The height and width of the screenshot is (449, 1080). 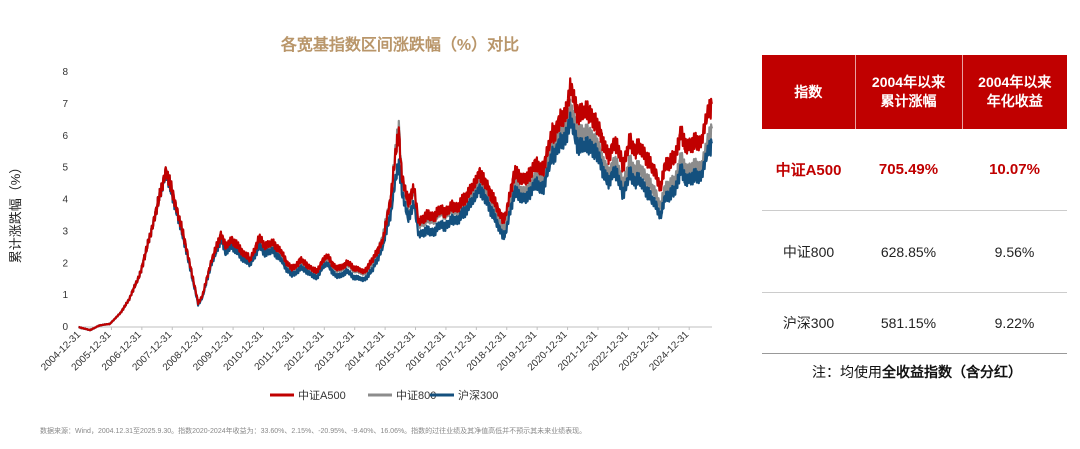 What do you see at coordinates (65, 168) in the screenshot?
I see `y-tick-label: 5` at bounding box center [65, 168].